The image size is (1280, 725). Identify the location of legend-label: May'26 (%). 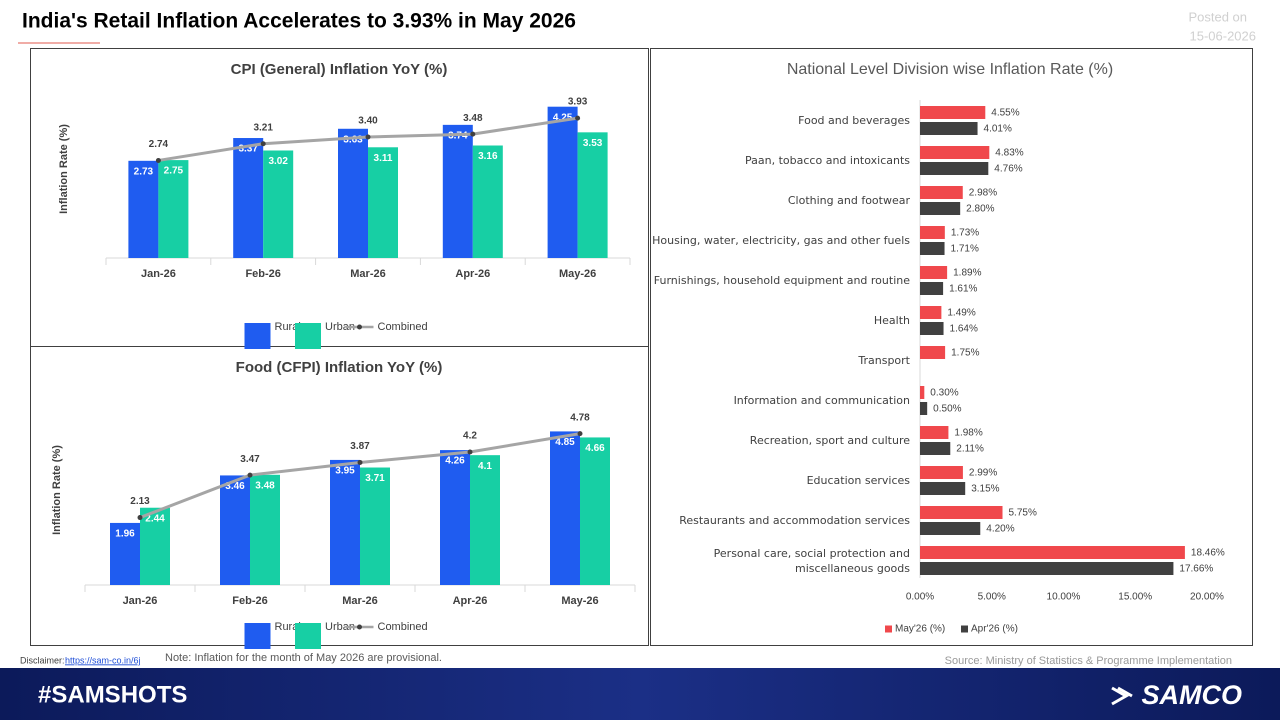
(920, 629).